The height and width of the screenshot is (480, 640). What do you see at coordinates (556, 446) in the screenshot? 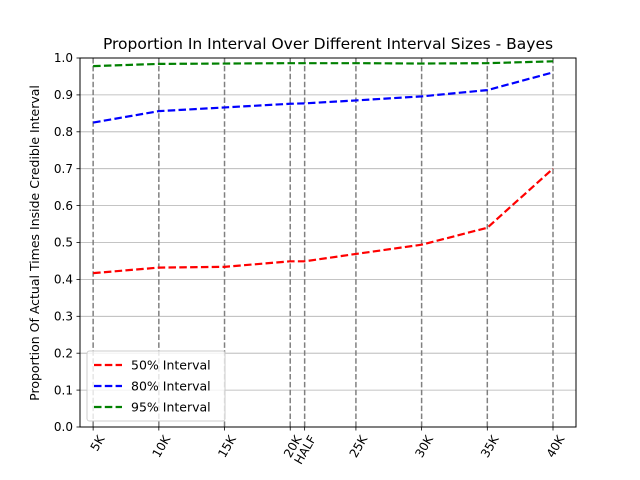
I see `x-tick-label: 40K` at bounding box center [556, 446].